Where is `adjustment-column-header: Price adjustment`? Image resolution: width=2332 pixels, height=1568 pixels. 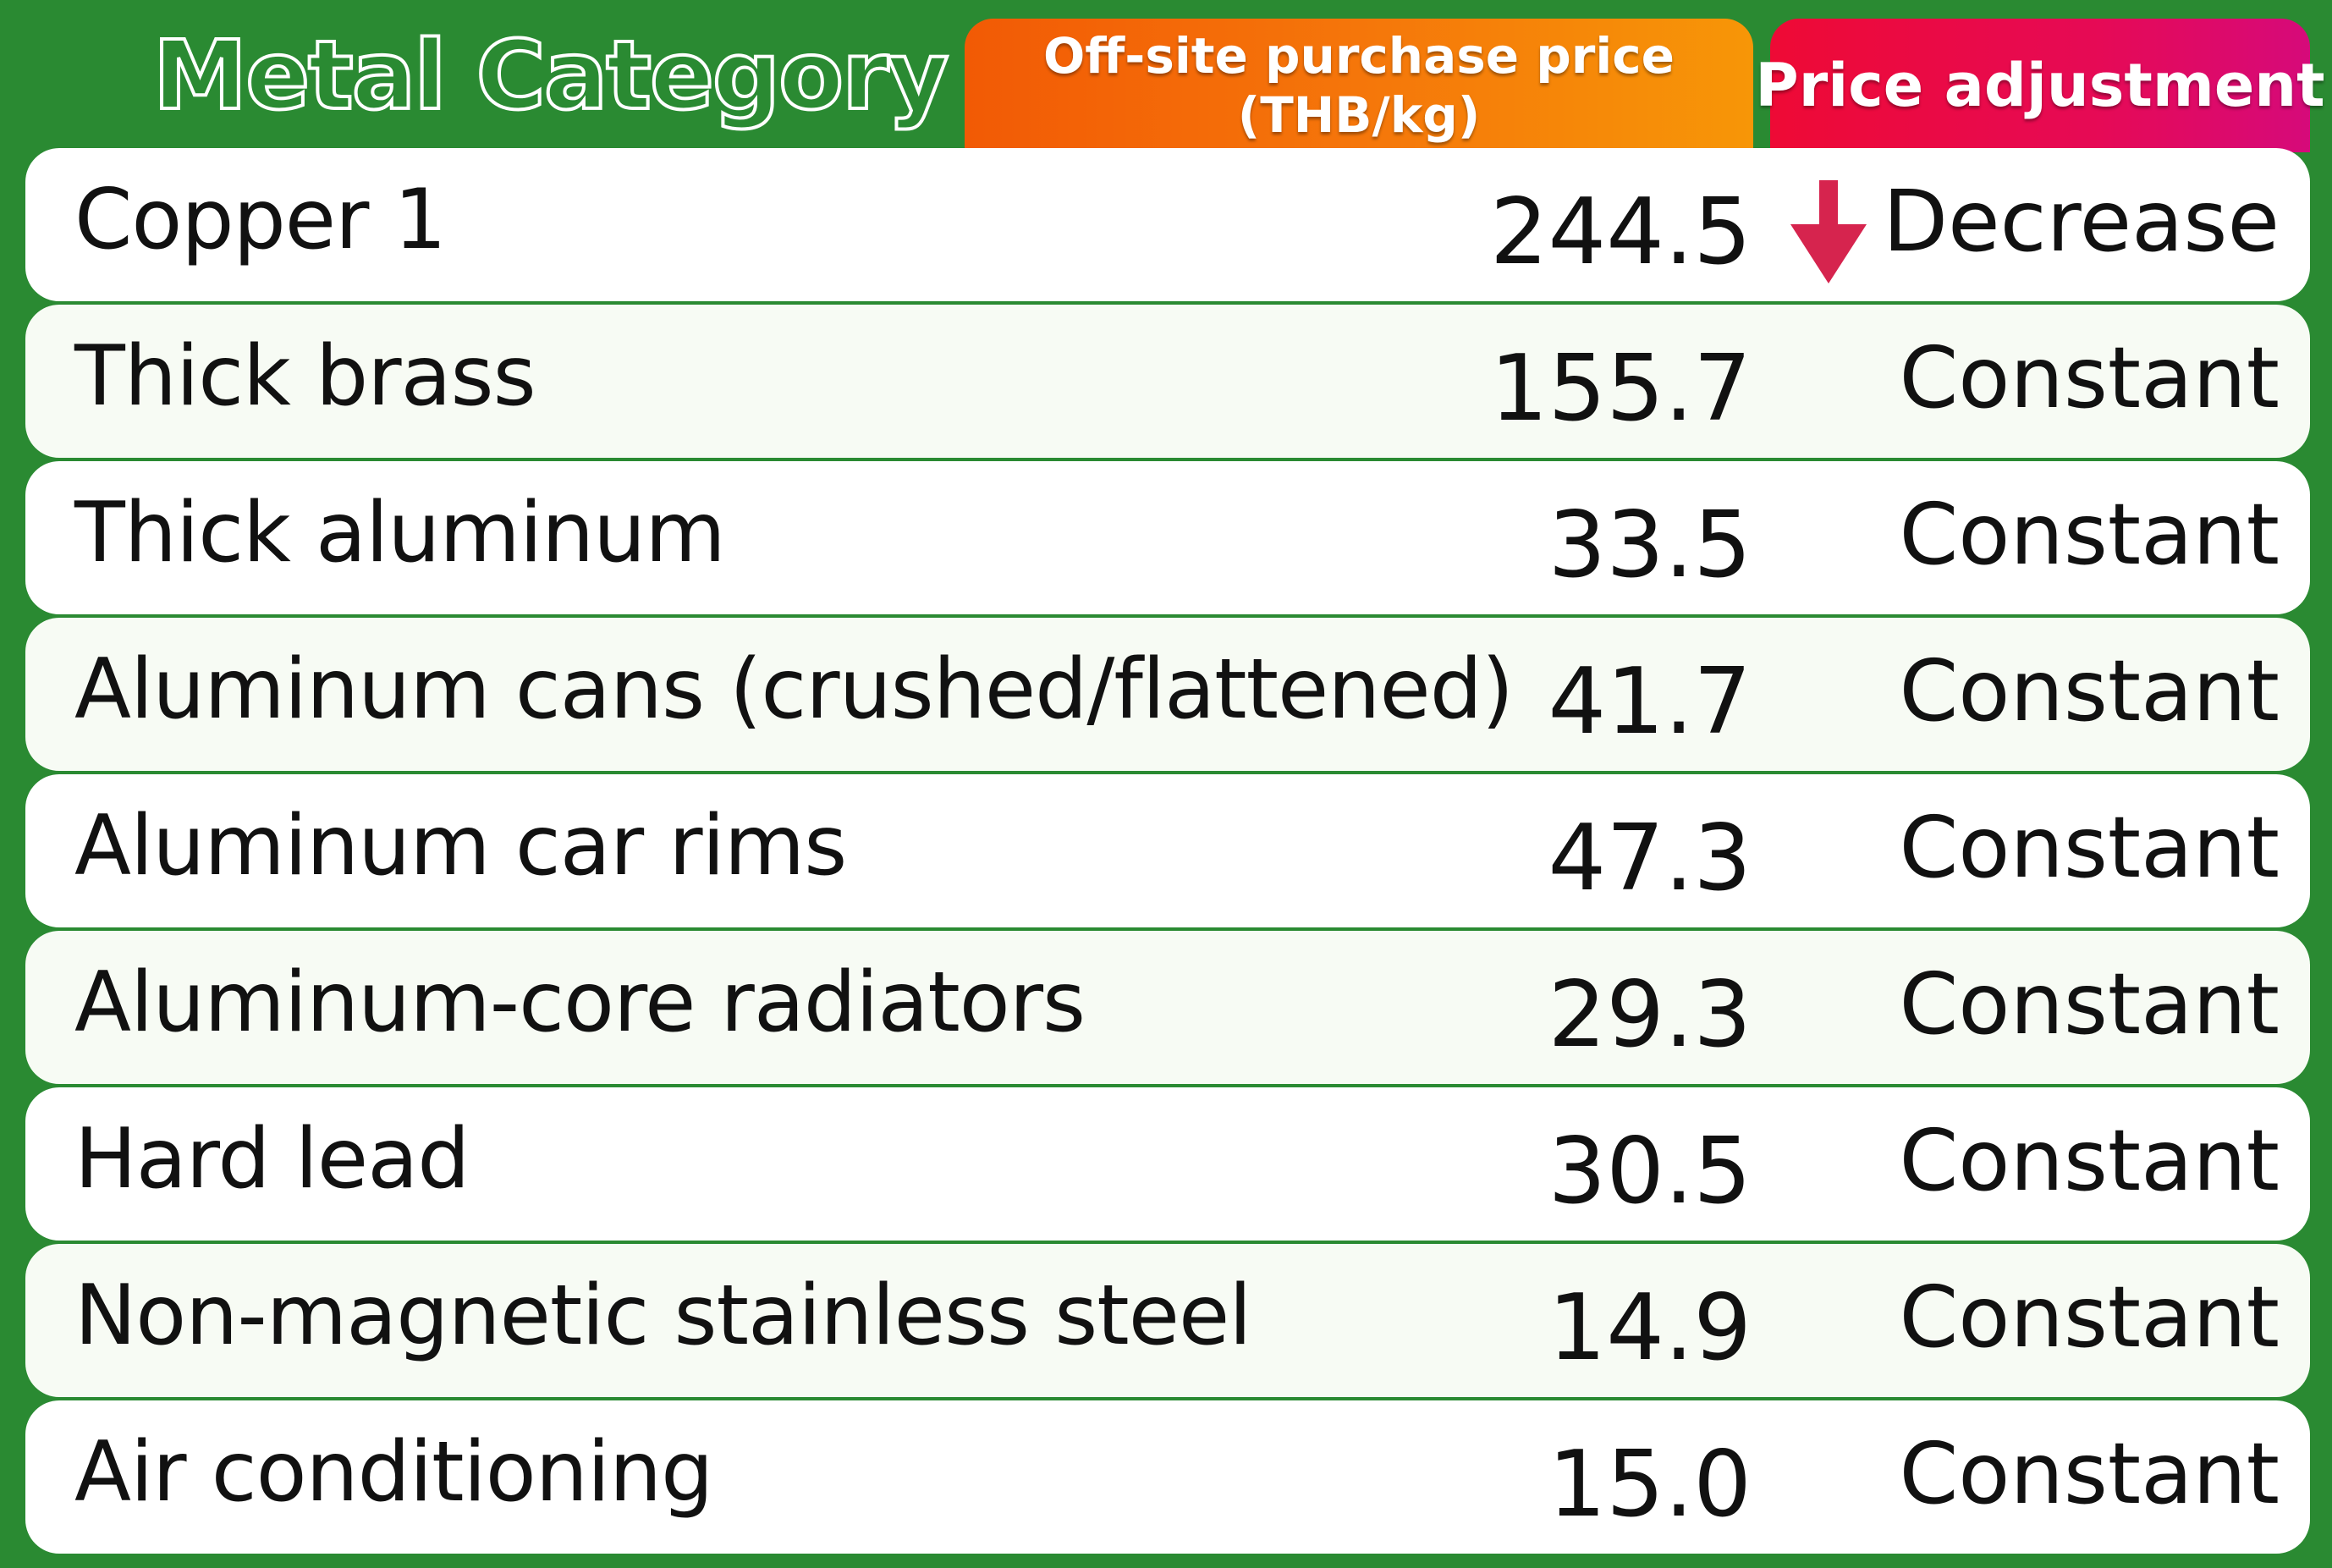 adjustment-column-header: Price adjustment is located at coordinates (2040, 85).